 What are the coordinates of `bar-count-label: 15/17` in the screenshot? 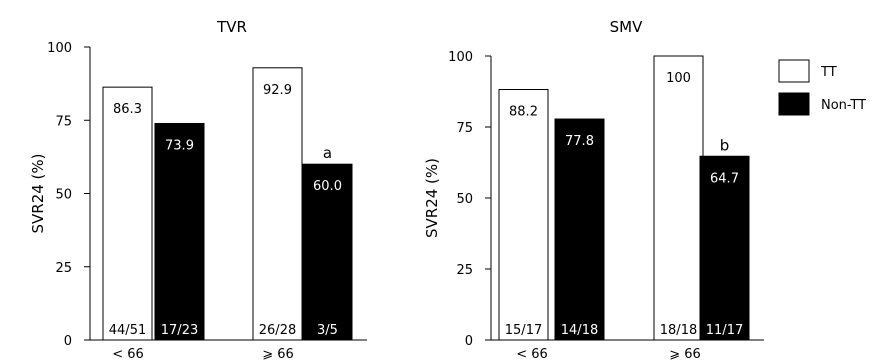 It's located at (523, 330).